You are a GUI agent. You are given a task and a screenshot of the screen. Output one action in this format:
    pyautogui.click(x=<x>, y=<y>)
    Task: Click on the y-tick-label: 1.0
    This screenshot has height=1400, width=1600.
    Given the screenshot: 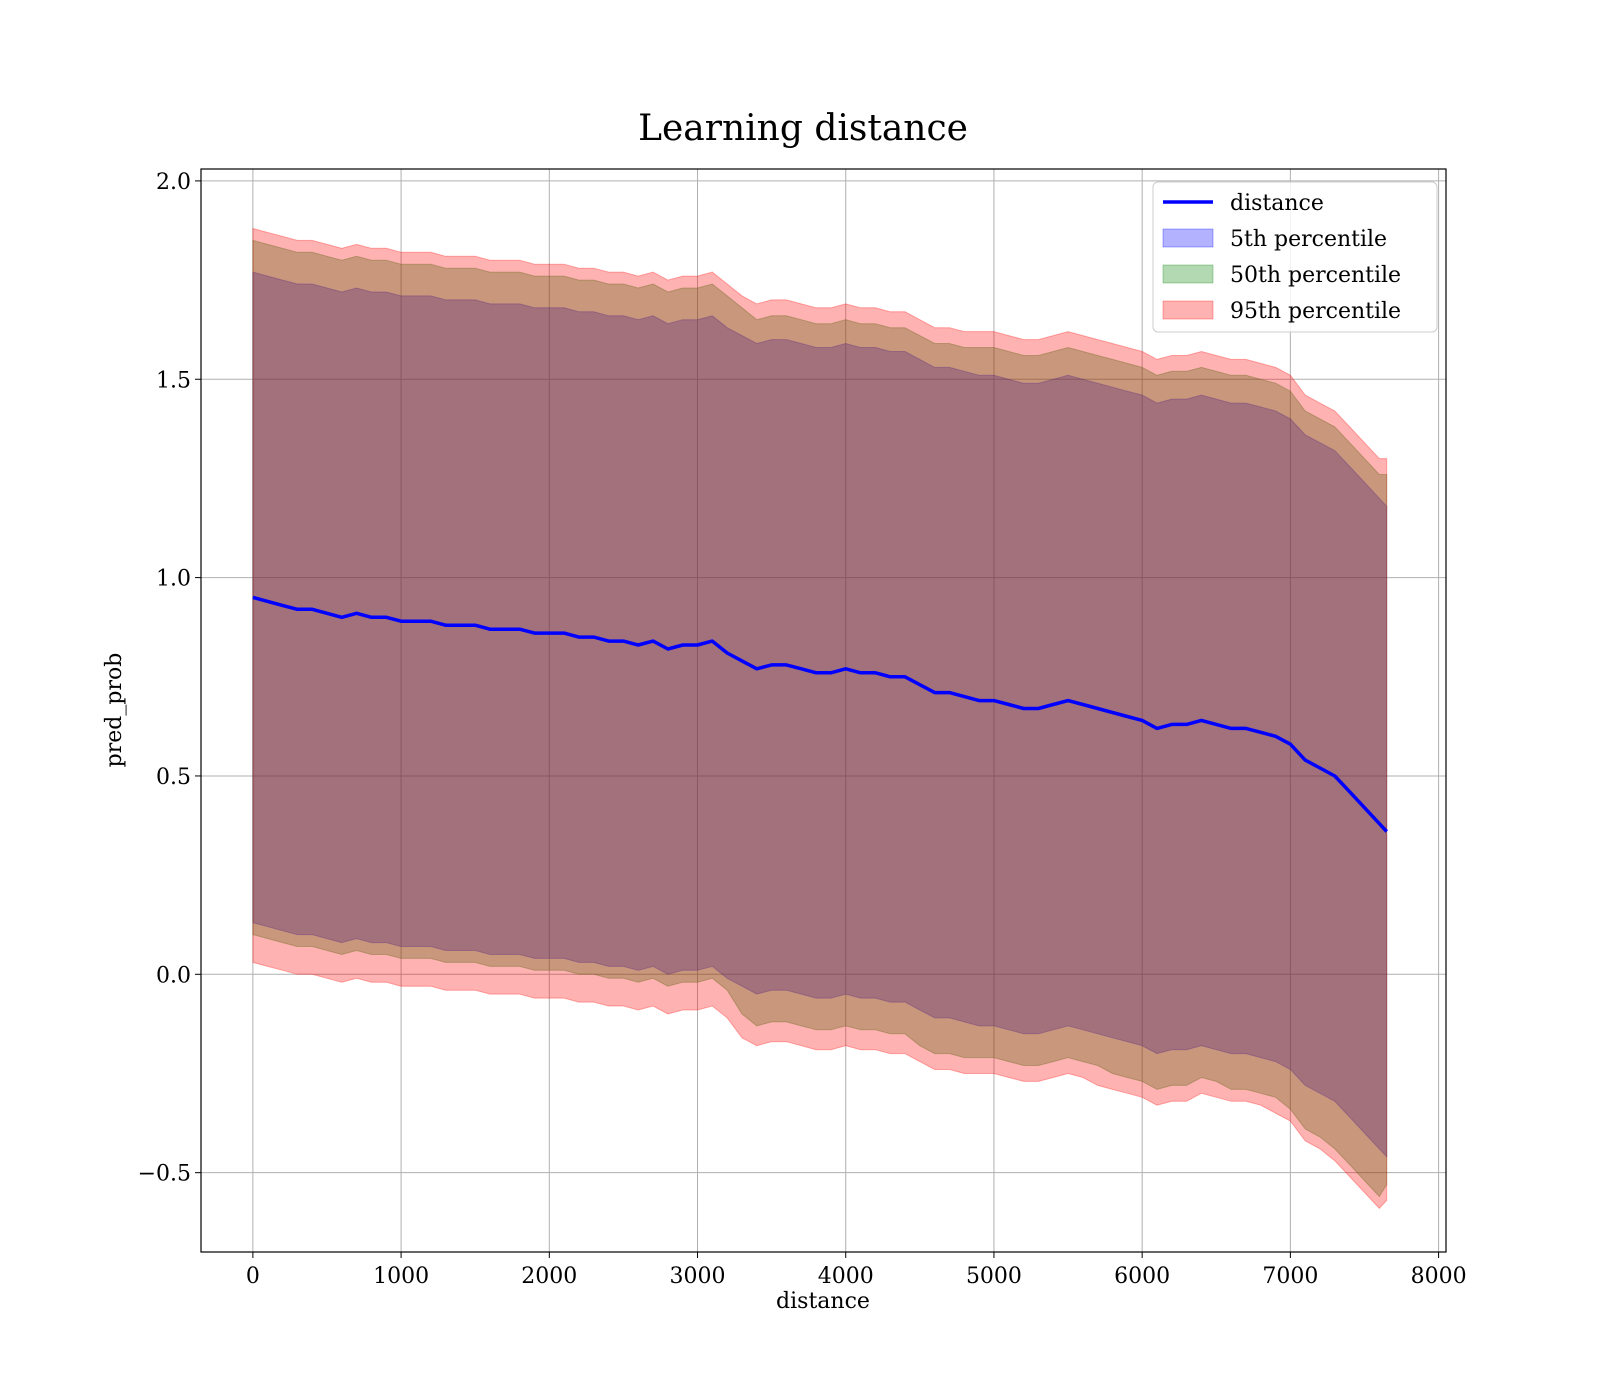 What is the action you would take?
    pyautogui.click(x=173, y=579)
    